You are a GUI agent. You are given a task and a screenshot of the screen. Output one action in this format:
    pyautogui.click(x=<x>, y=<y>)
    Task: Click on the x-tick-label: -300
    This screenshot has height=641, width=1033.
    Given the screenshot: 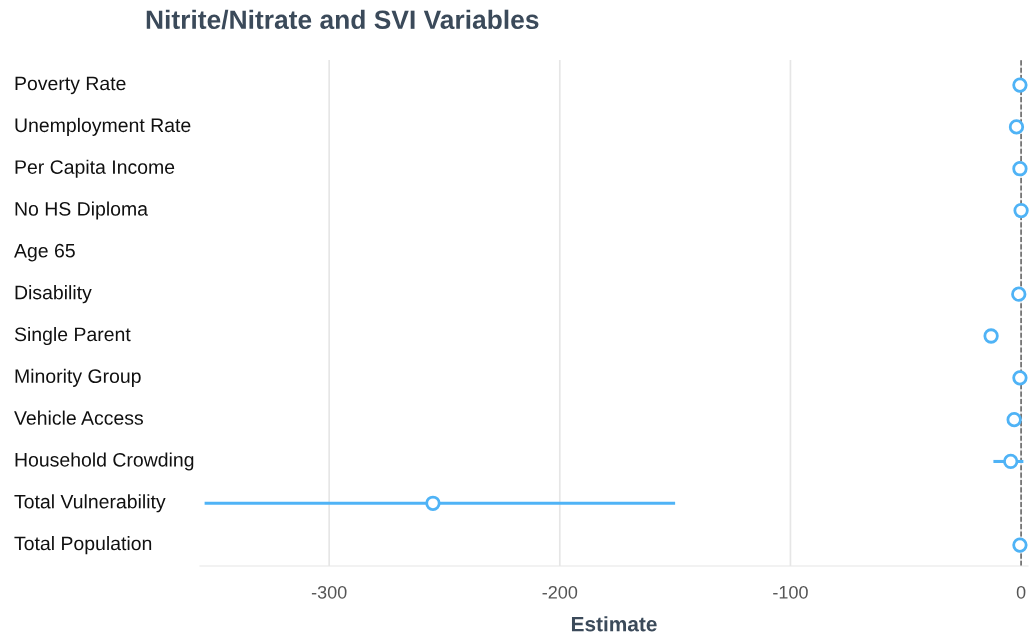 What is the action you would take?
    pyautogui.click(x=329, y=592)
    